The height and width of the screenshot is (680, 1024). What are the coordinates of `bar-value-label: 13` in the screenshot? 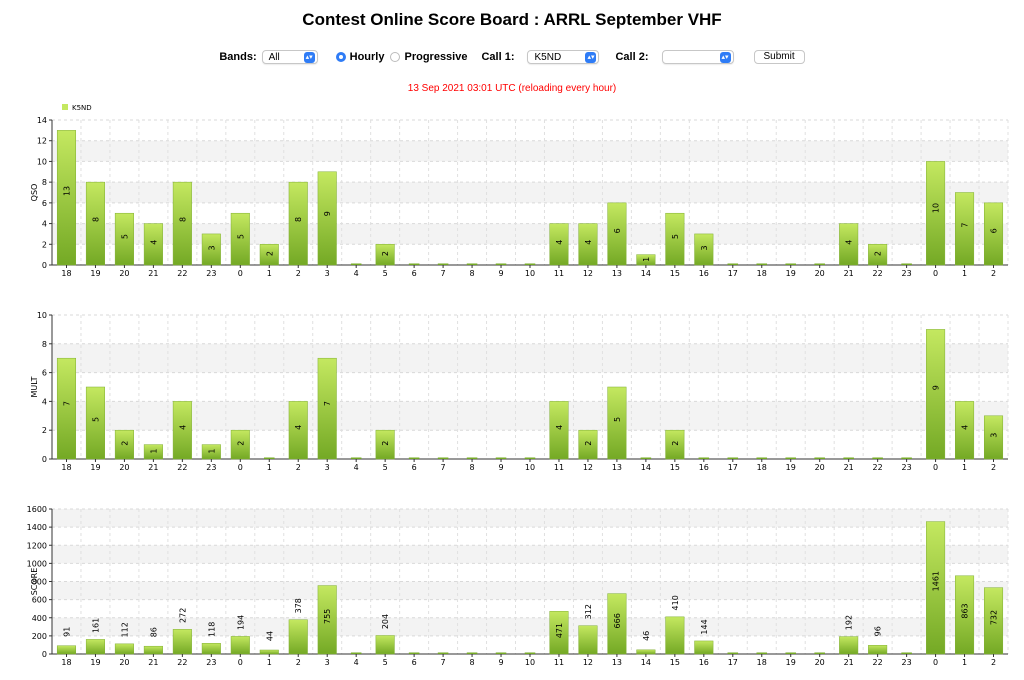 It's located at (66, 191).